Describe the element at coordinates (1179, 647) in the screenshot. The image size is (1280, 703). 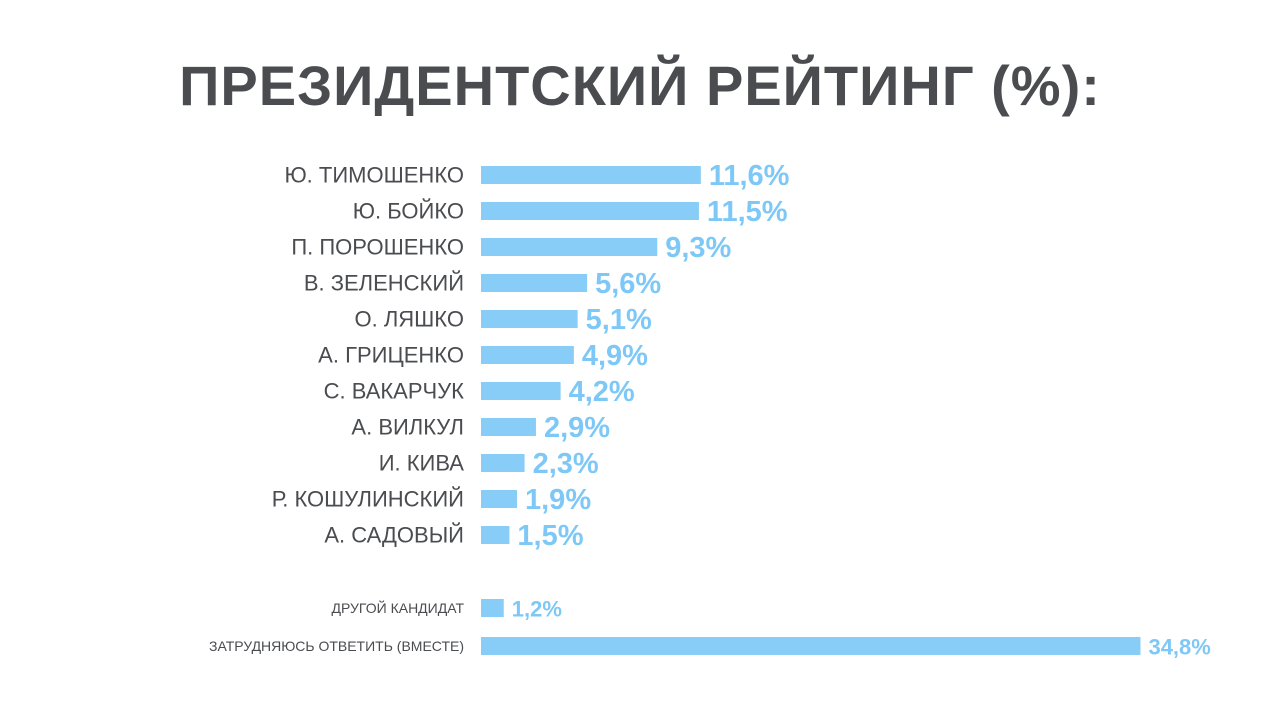
I see `value-label: 34,8%` at that location.